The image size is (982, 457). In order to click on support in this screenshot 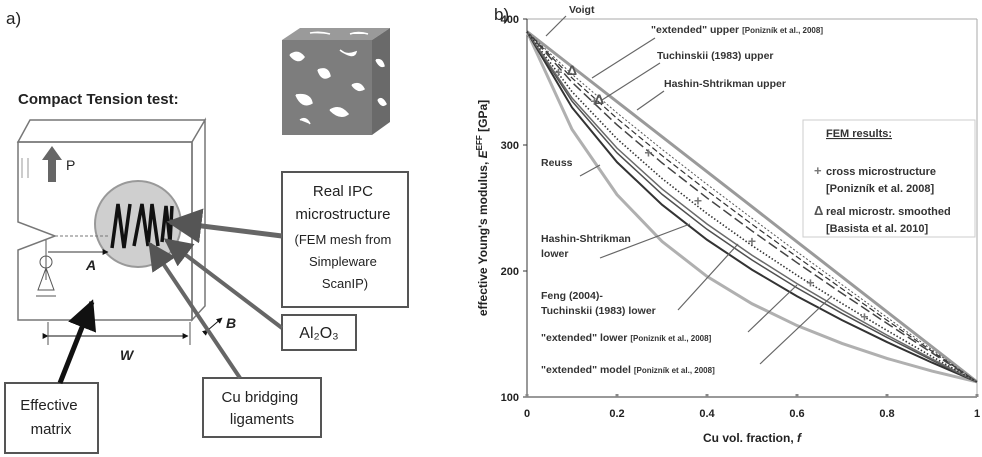, I will do `click(46, 268)`.